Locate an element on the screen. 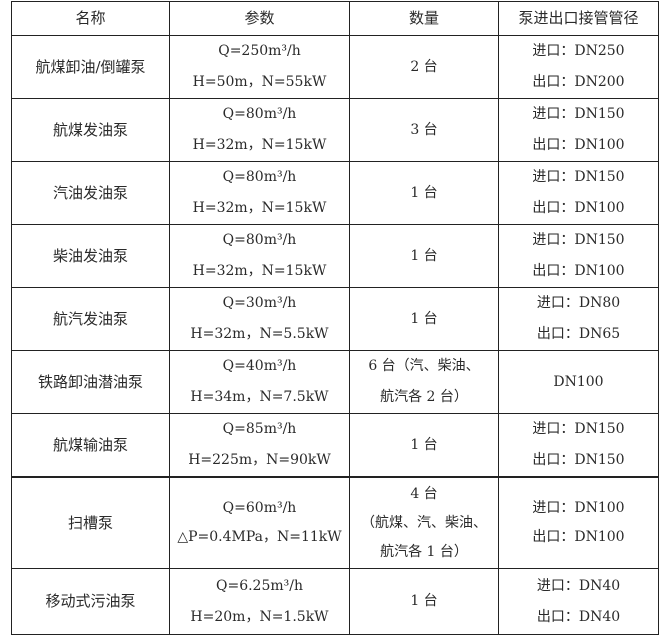 Image resolution: width=662 pixels, height=642 pixels. qty-cell-line: 3 台 is located at coordinates (424, 129).